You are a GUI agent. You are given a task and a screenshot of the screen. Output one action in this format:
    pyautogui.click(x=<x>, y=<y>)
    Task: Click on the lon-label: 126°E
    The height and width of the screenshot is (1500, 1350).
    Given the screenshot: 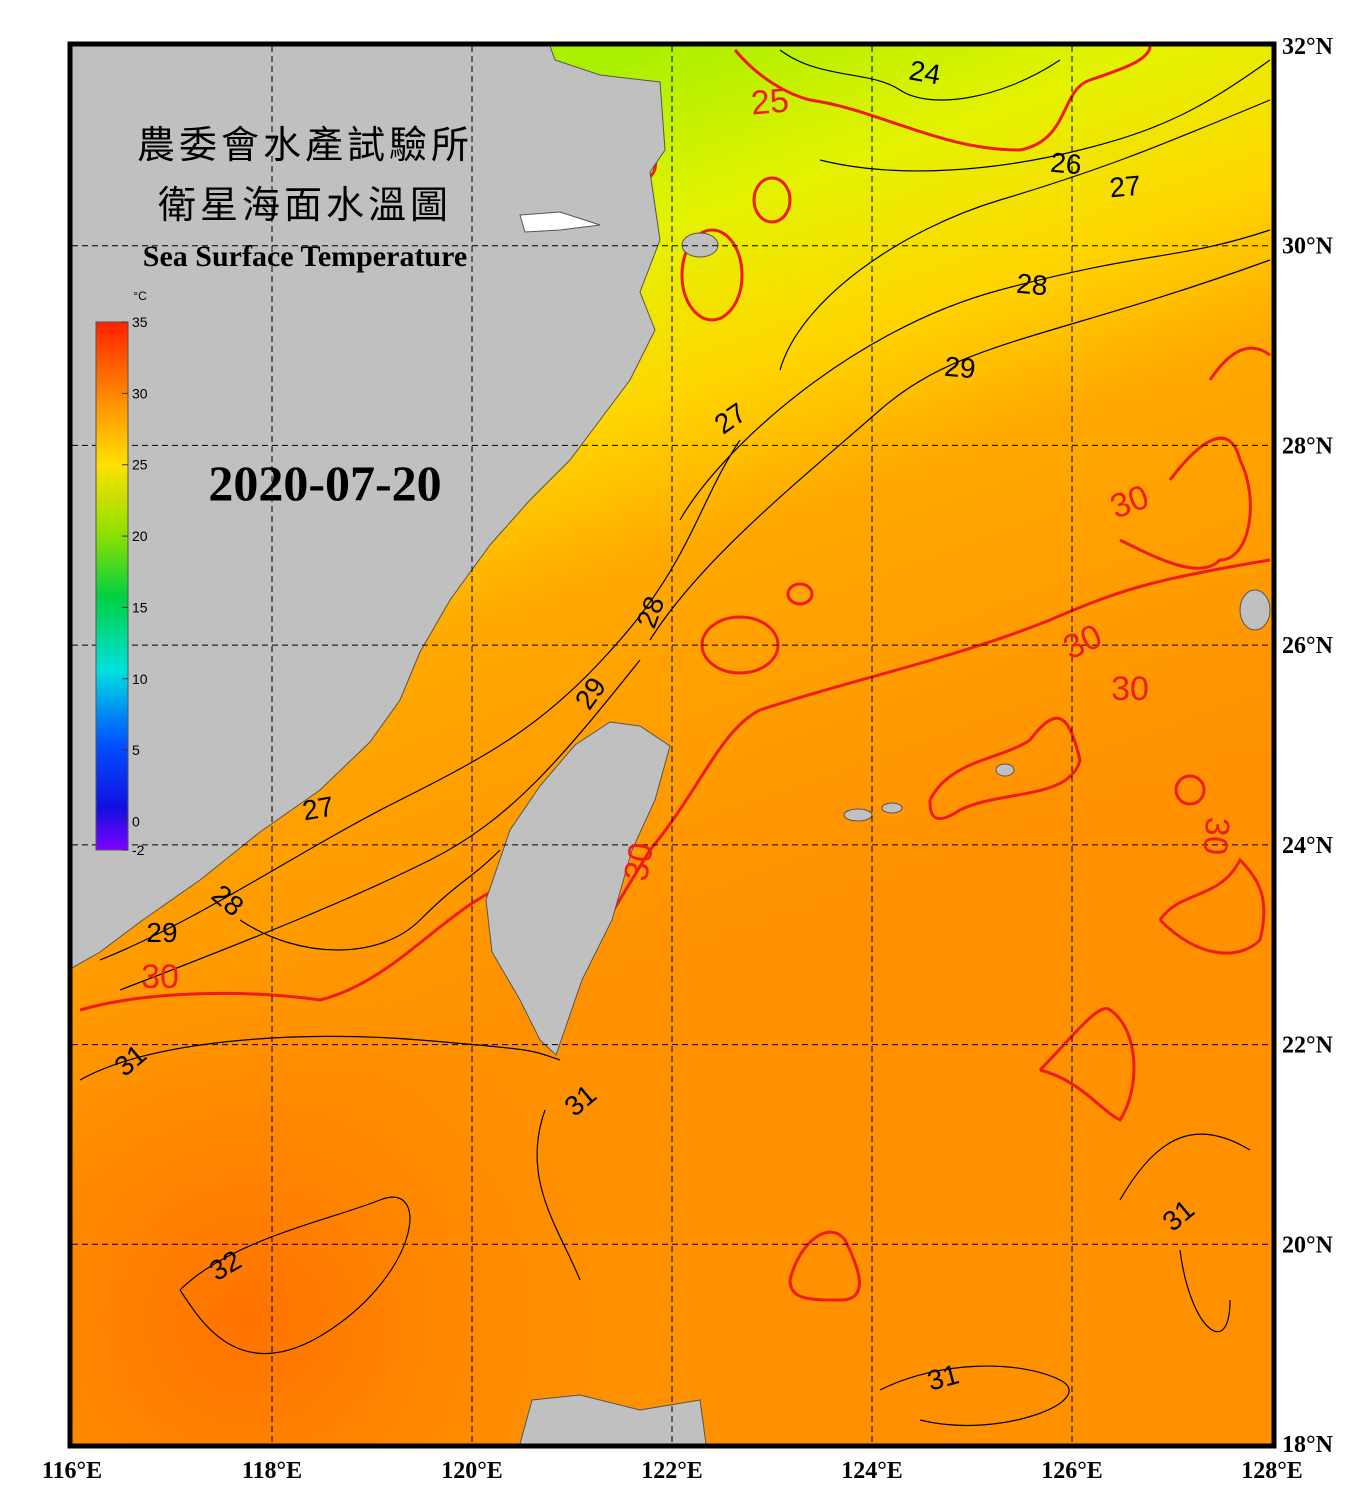 What is the action you would take?
    pyautogui.click(x=1072, y=1471)
    